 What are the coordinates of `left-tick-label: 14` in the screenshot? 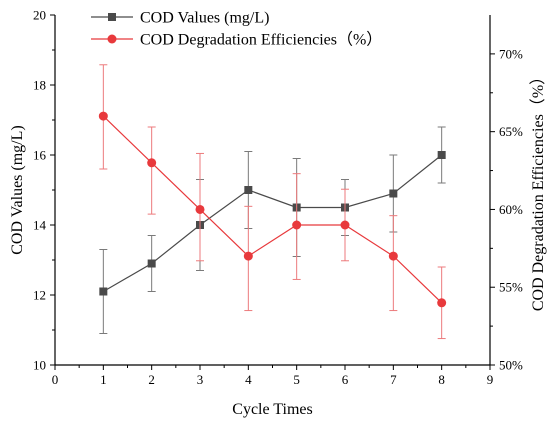 It's located at (40, 225).